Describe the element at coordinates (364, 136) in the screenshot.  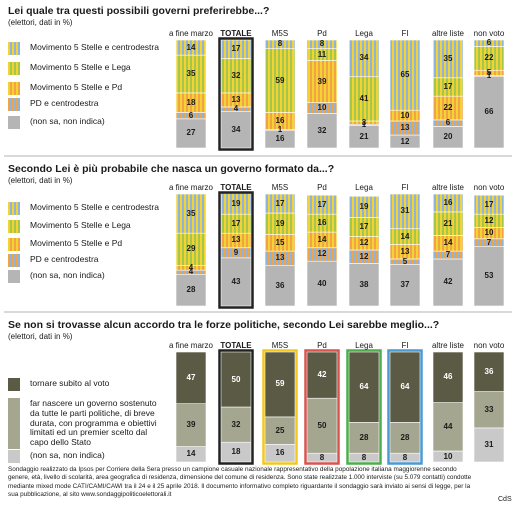
I see `data-label: 21` at that location.